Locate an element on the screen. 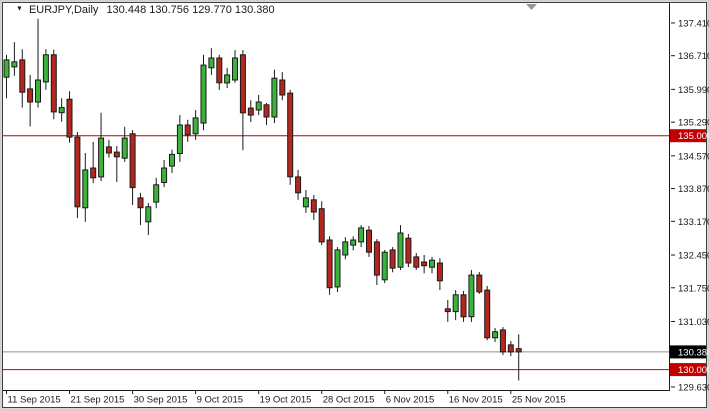 This screenshot has height=410, width=709. current-price-box is located at coordinates (688, 352).